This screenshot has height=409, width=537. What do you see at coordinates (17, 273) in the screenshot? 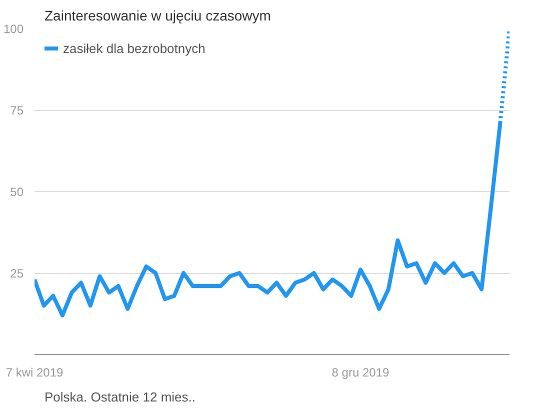
I see `y-tick-label: 25` at bounding box center [17, 273].